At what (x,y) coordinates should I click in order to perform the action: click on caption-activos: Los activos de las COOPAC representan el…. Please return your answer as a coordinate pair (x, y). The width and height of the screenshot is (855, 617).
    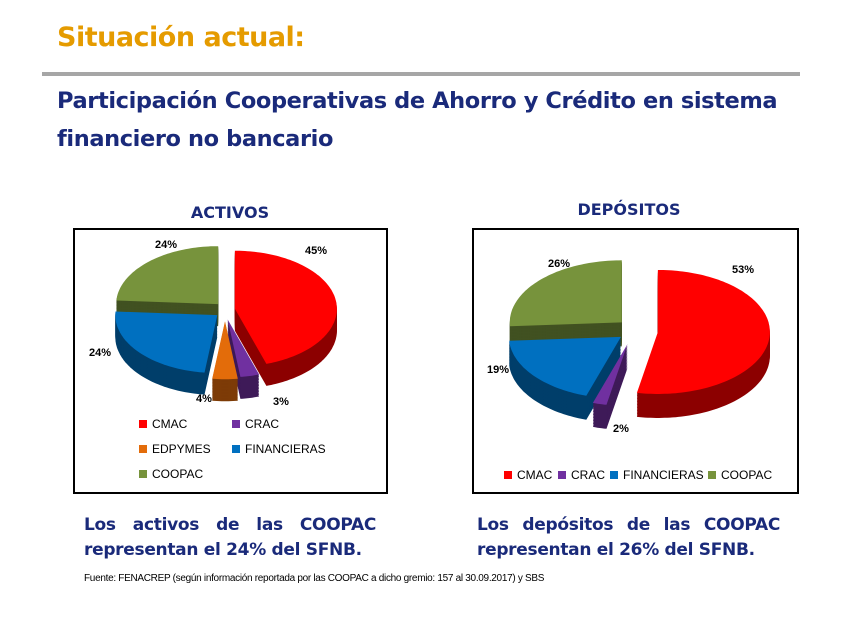
    Looking at the image, I should click on (230, 537).